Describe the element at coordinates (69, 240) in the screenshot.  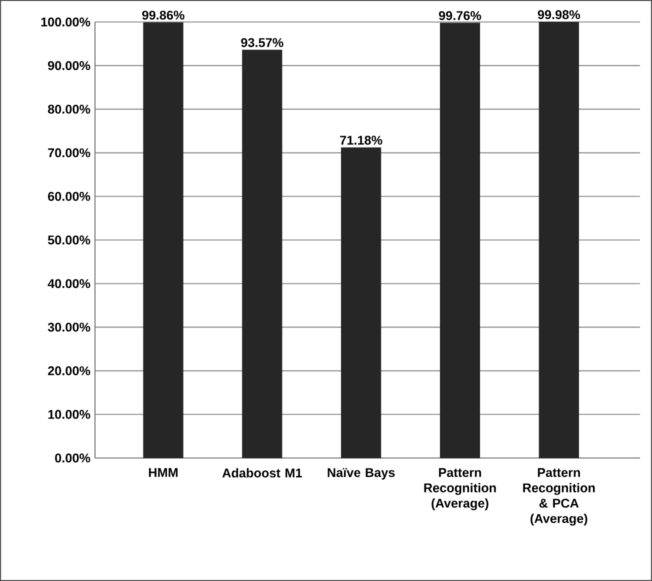
I see `y-tick-label: 50.00%` at that location.